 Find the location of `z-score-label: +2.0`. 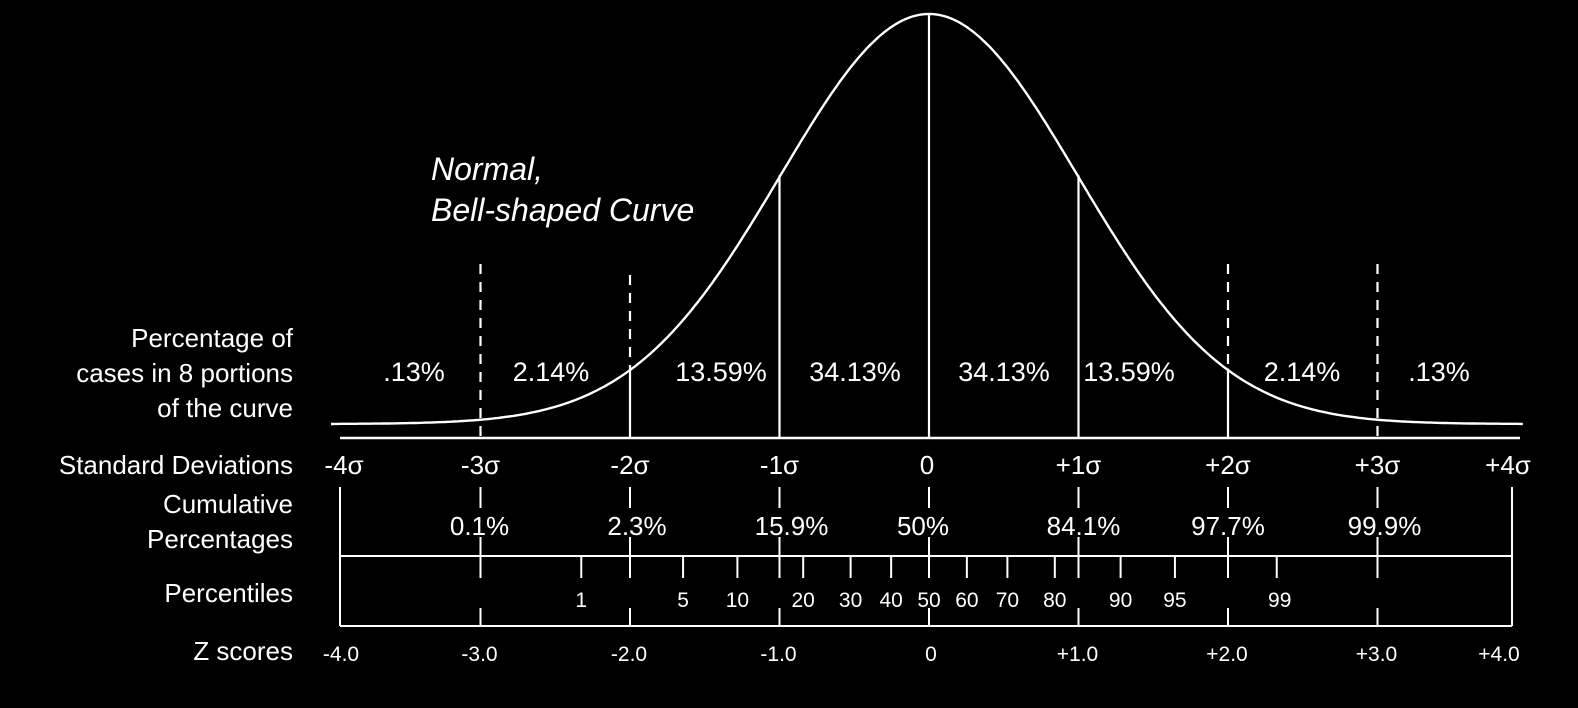

z-score-label: +2.0 is located at coordinates (1226, 654).